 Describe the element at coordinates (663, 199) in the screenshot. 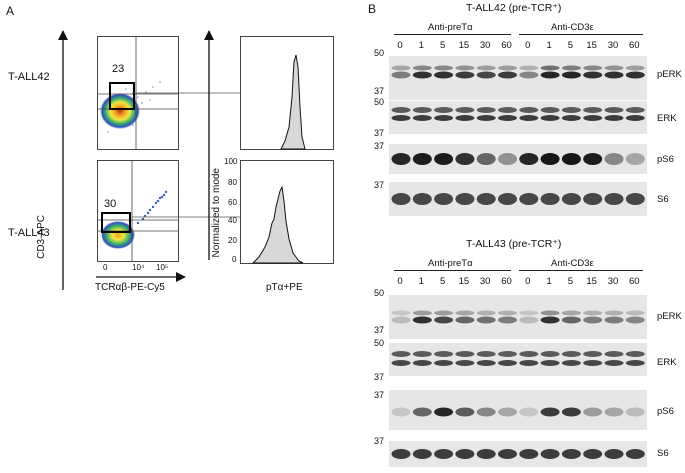

I see `blot1-label-s6: S6` at that location.